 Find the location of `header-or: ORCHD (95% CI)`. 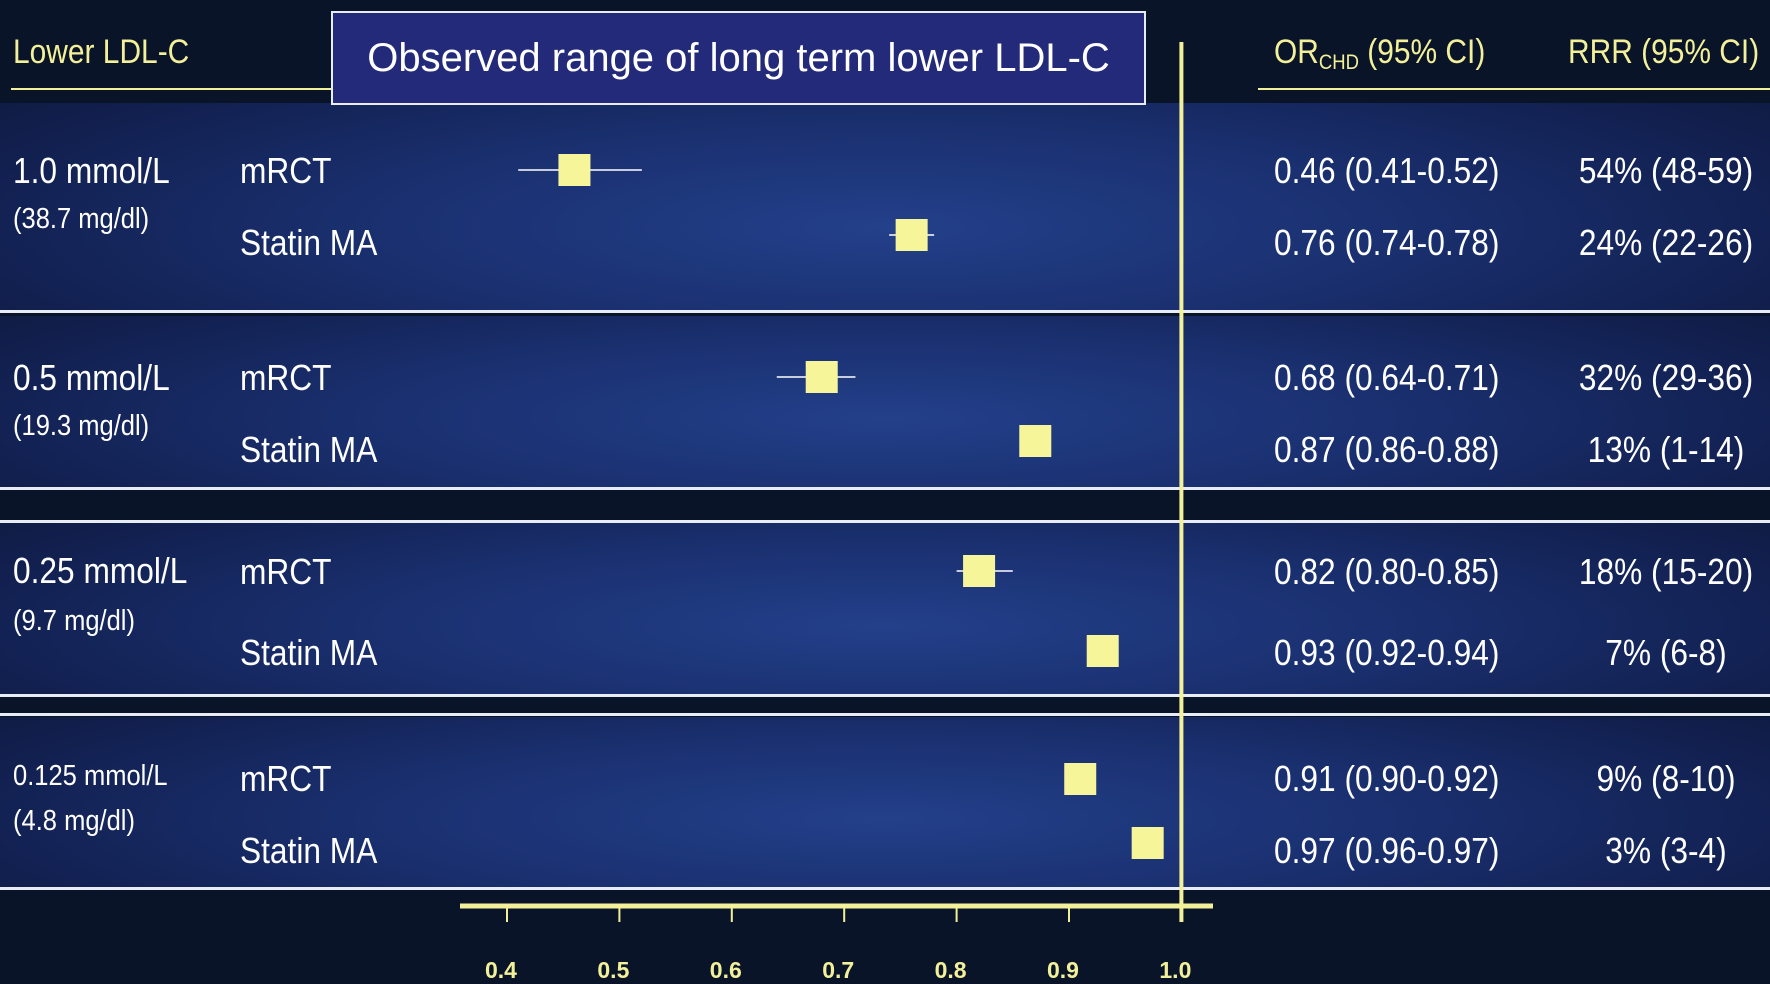

header-or: ORCHD (95% CI) is located at coordinates (1379, 54).